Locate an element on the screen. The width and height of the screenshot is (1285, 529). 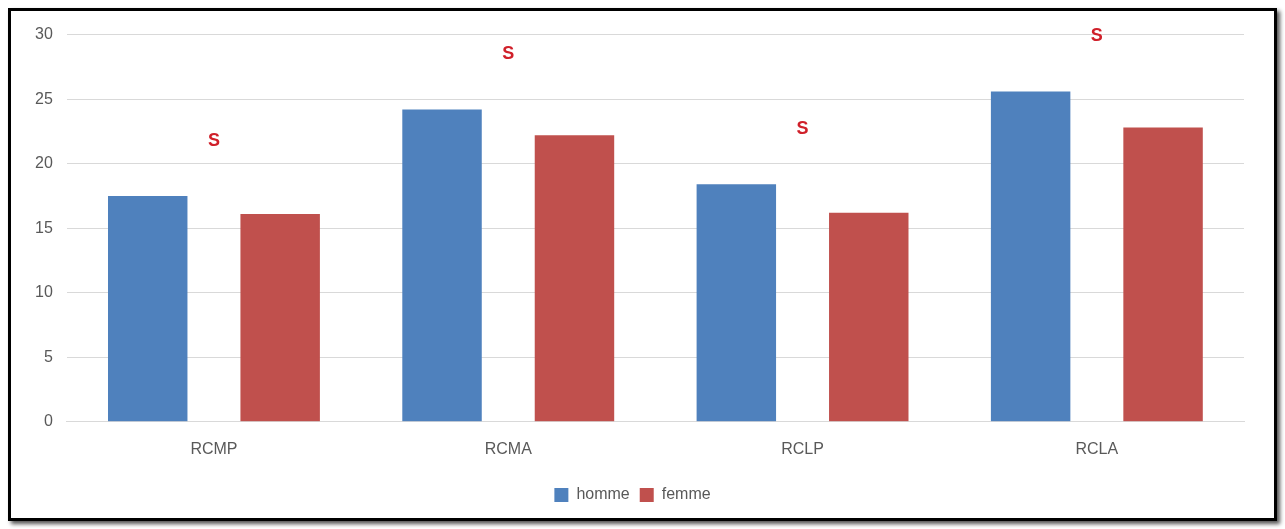
legend-label: homme is located at coordinates (603, 494).